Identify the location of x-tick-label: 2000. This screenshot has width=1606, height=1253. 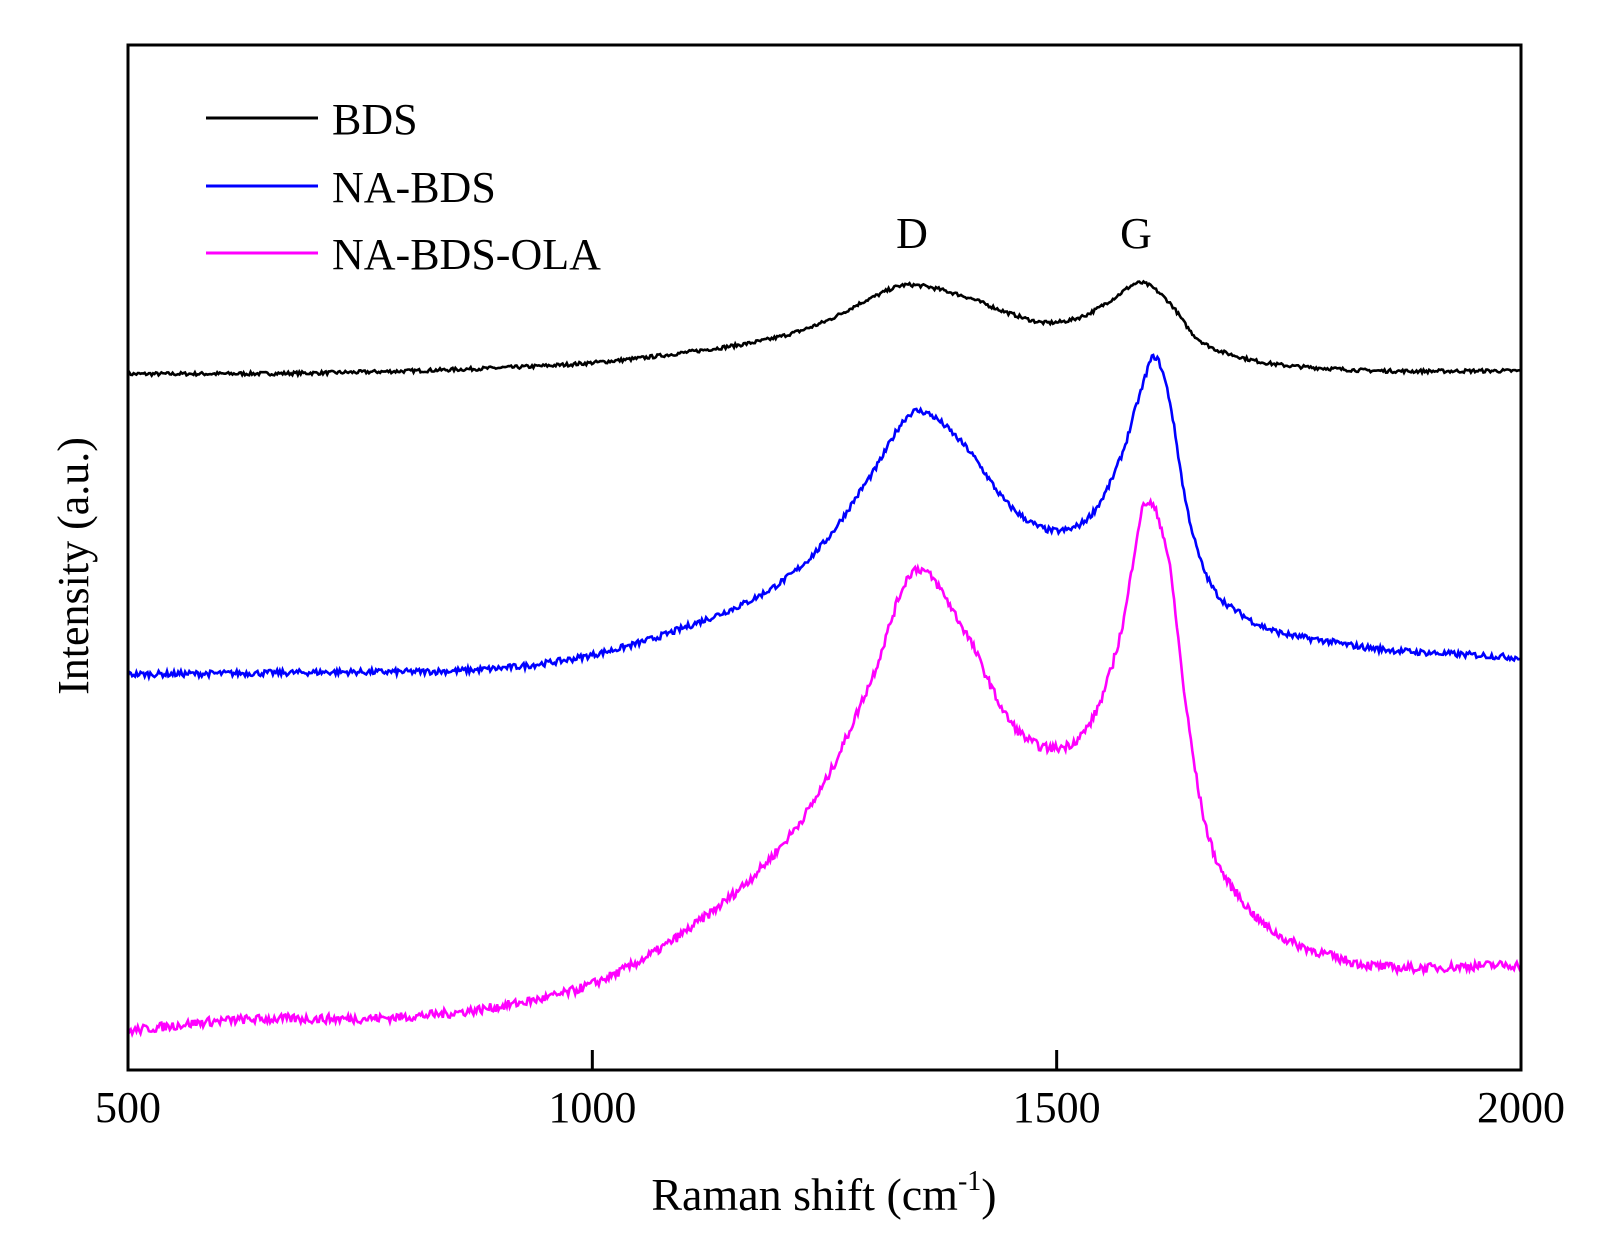
(1521, 1107).